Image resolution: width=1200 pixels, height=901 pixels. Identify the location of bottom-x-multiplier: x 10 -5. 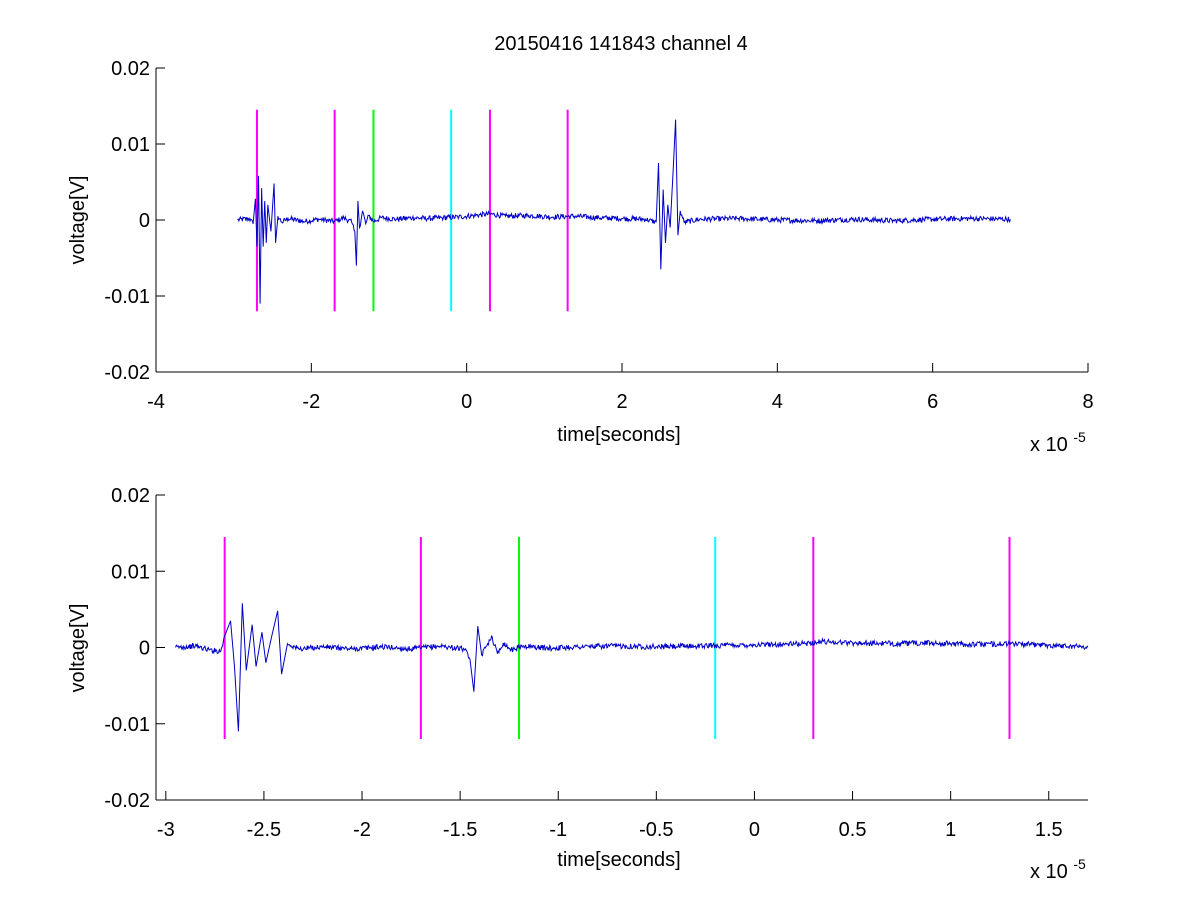
(1058, 869).